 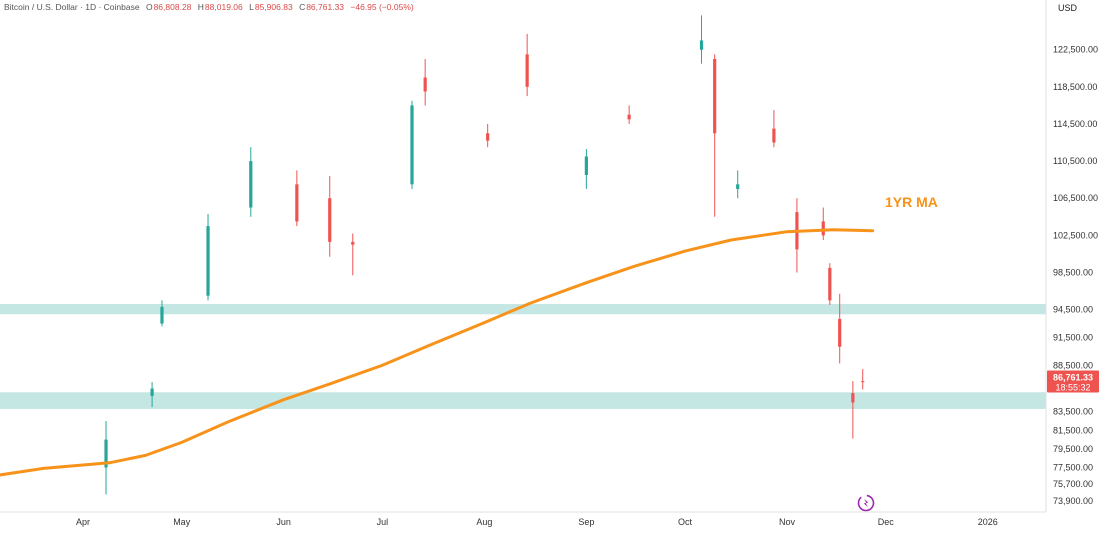 I want to click on price-tag-box, so click(x=1073, y=381).